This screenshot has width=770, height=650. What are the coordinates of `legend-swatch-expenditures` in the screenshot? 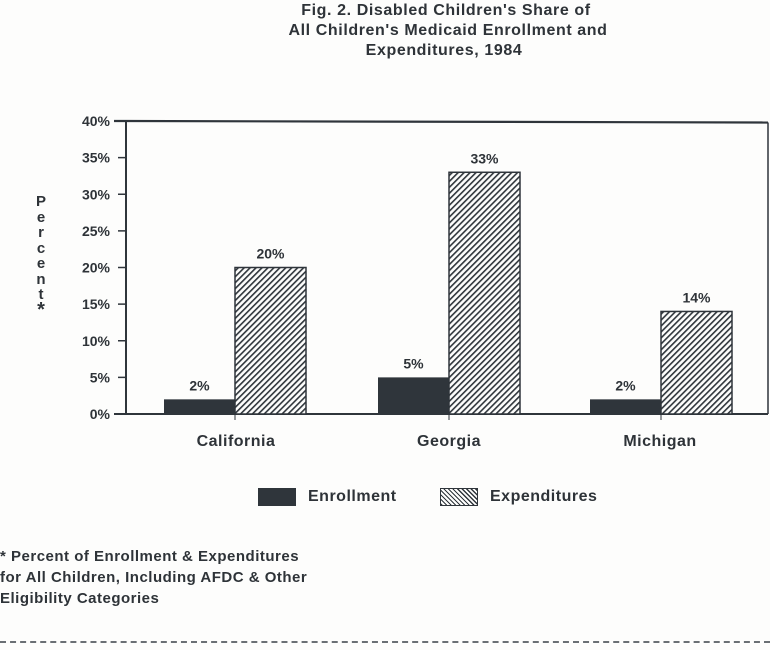 It's located at (459, 497).